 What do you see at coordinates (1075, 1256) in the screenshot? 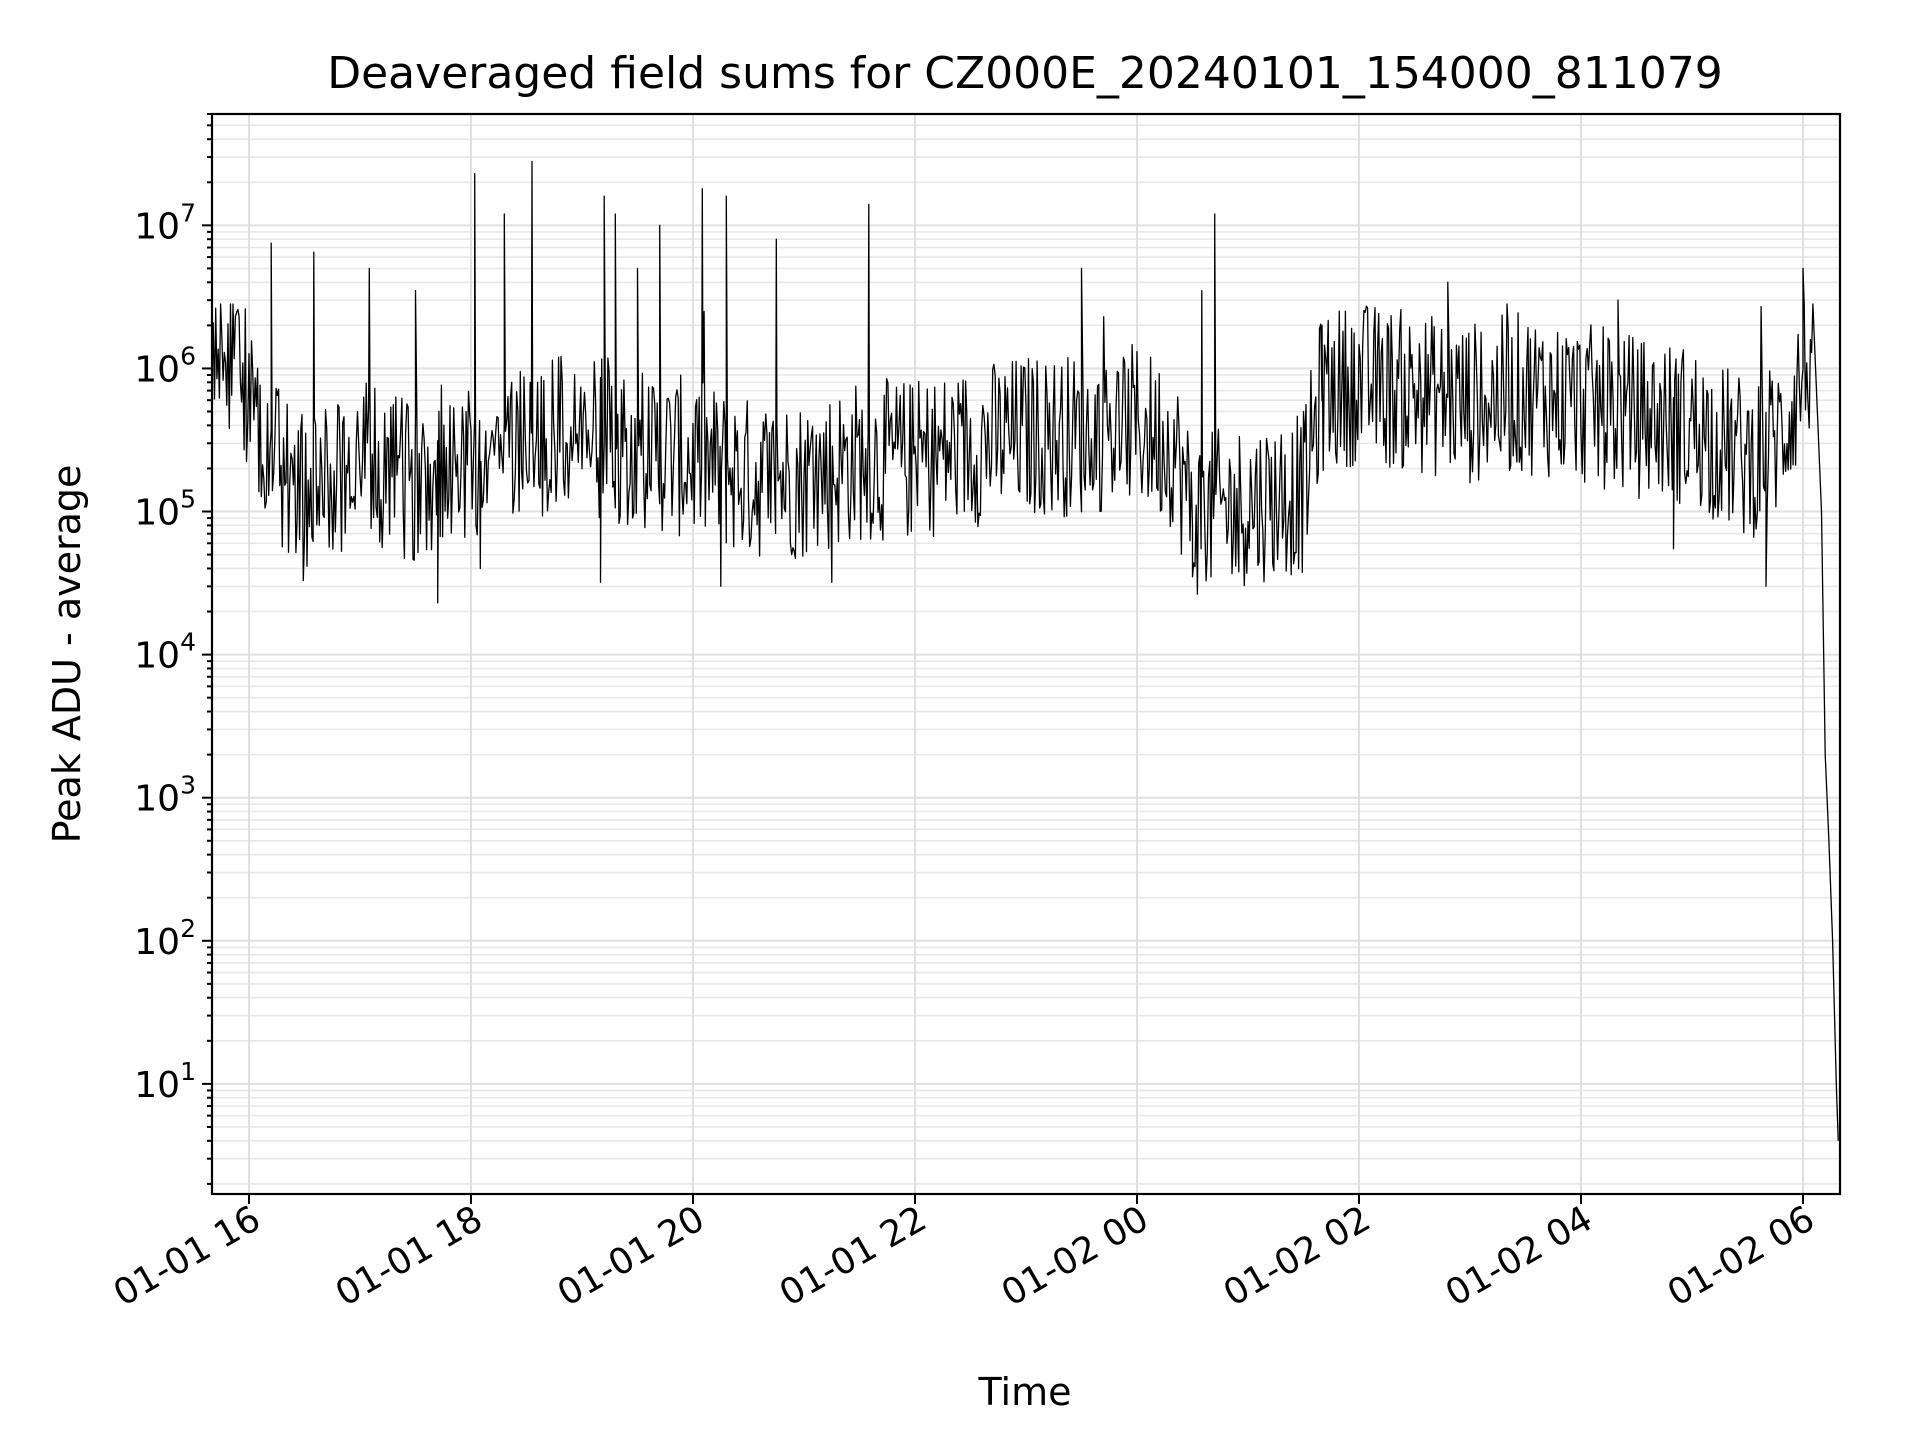
I see `x-tick-label: 01-02 00` at bounding box center [1075, 1256].